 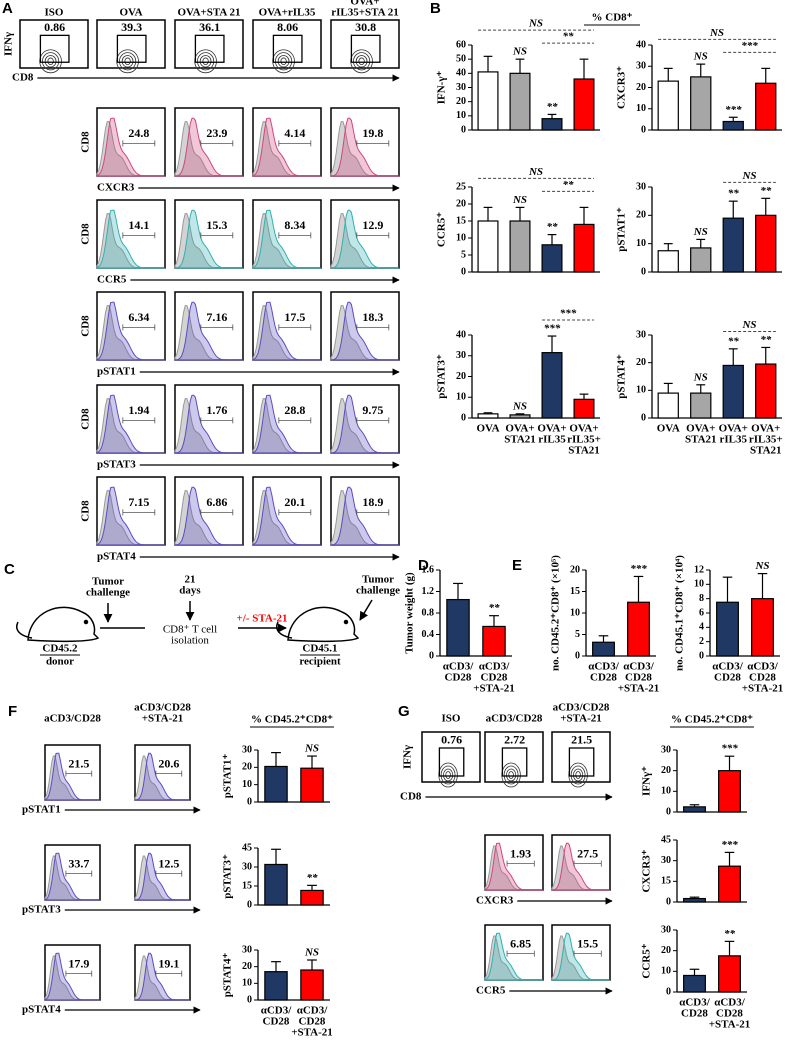 I want to click on gate-percent: 28.8, so click(x=294, y=410).